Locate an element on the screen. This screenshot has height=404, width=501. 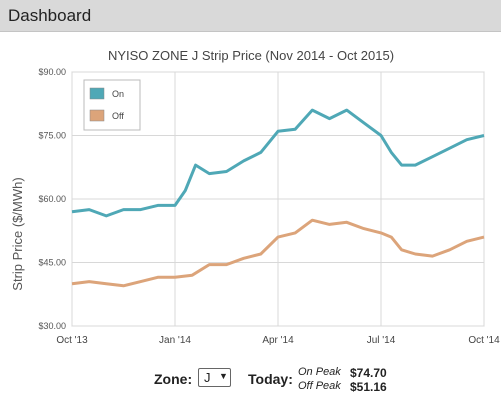
on-peak-value: $74.70 is located at coordinates (368, 373).